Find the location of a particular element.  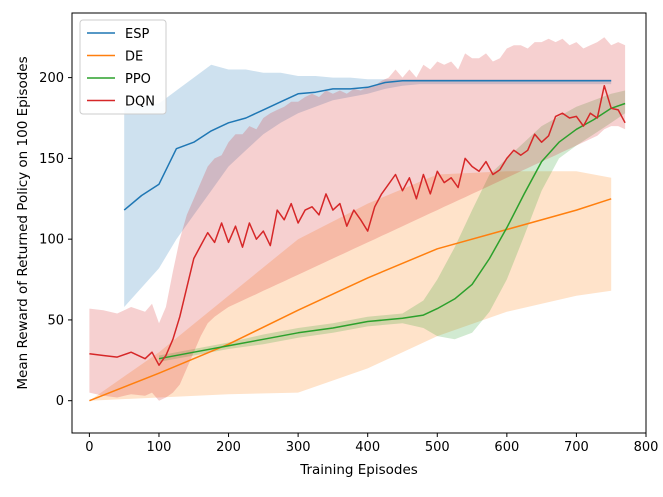

y-tick-label: 50 is located at coordinates (55, 320).